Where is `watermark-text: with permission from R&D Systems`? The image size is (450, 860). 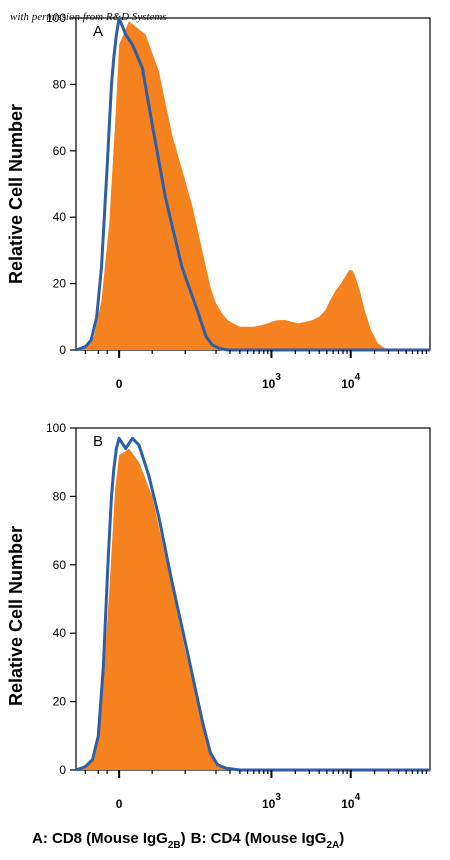 watermark-text: with permission from R&D Systems is located at coordinates (88, 17).